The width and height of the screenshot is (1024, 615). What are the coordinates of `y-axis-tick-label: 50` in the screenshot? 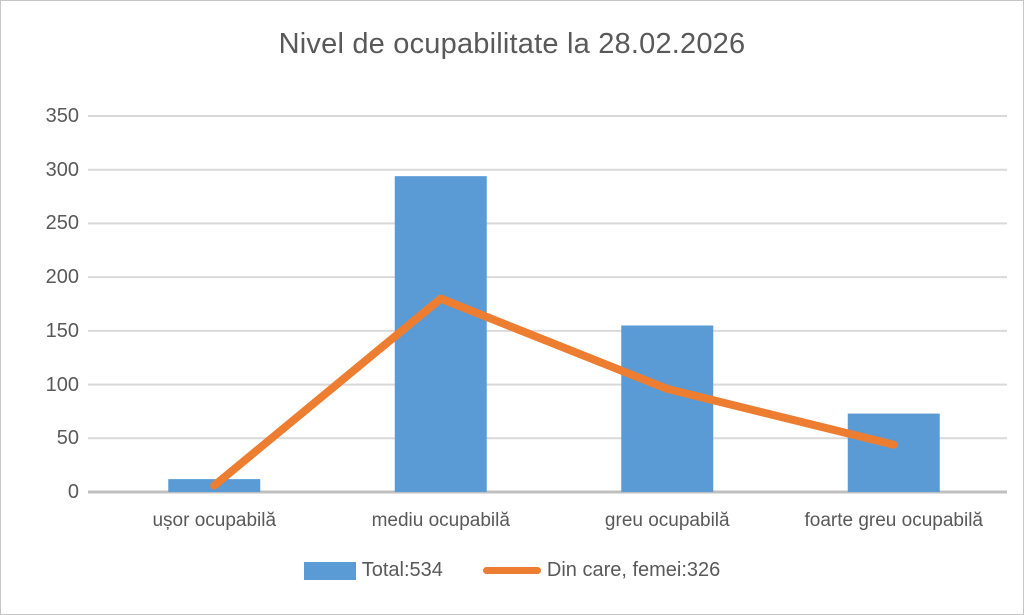 It's located at (67, 438).